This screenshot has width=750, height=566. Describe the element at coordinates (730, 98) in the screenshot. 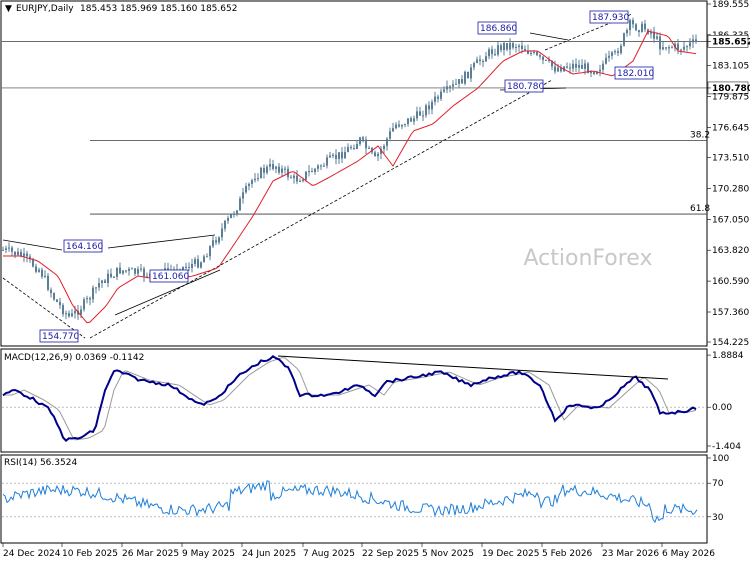

I see `y-tick-label: 179.875` at that location.